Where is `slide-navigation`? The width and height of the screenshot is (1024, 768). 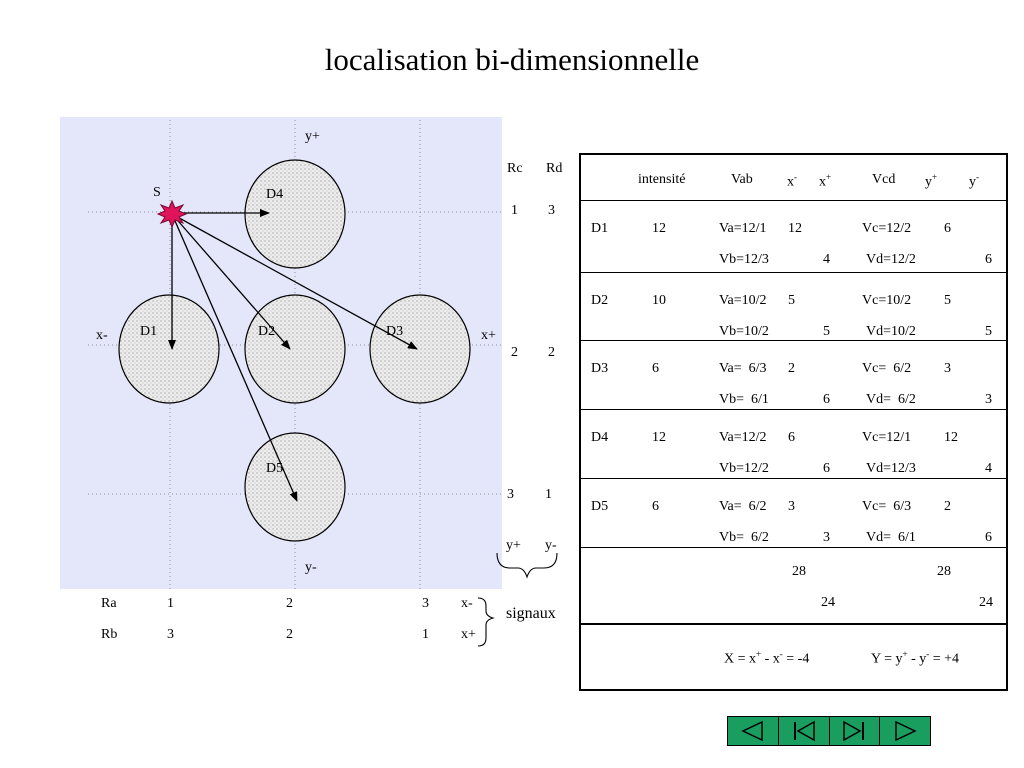 slide-navigation is located at coordinates (829, 731).